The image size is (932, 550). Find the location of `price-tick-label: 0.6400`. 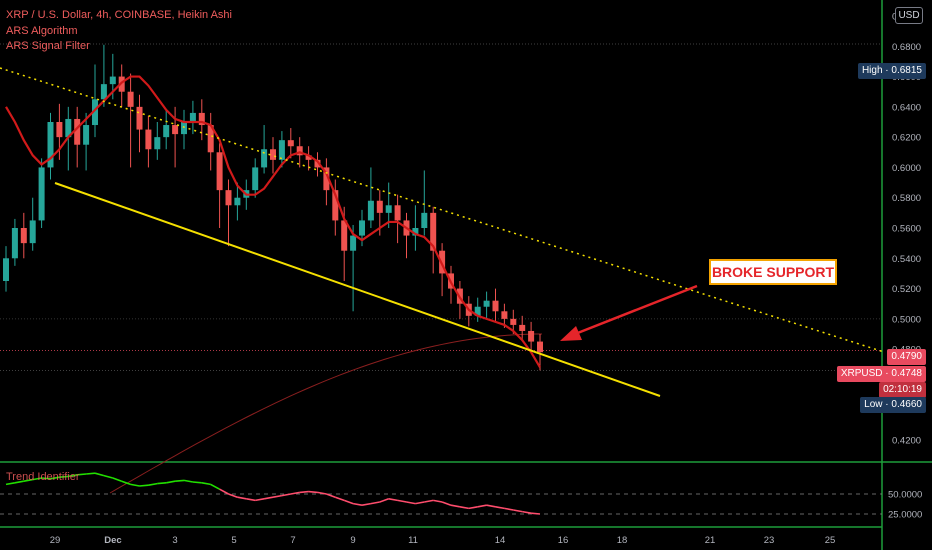

price-tick-label: 0.6400 is located at coordinates (906, 107).